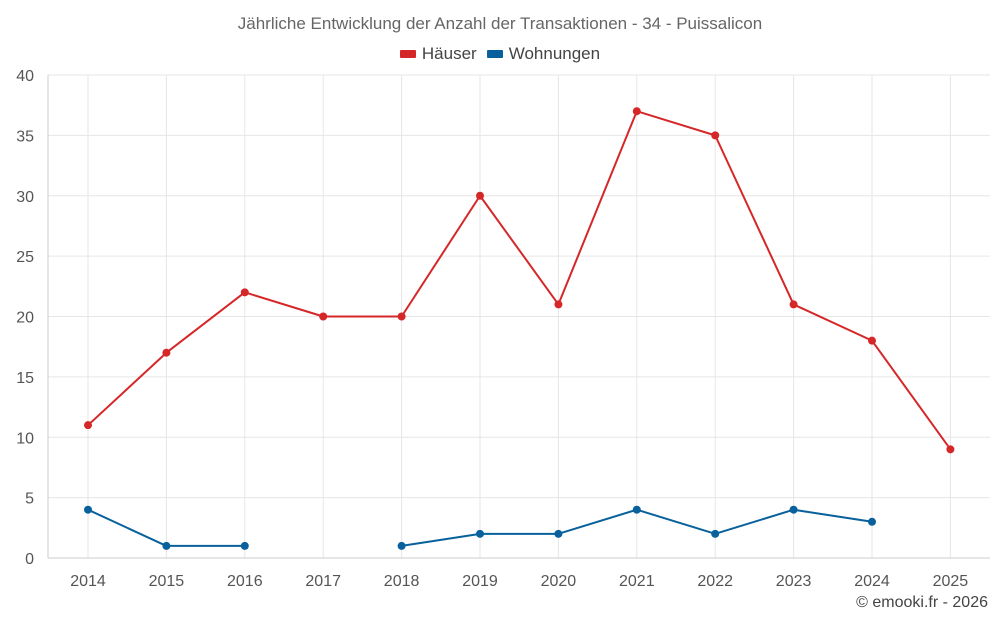 The image size is (1000, 625). Describe the element at coordinates (25, 438) in the screenshot. I see `y-tick-label: 10` at that location.